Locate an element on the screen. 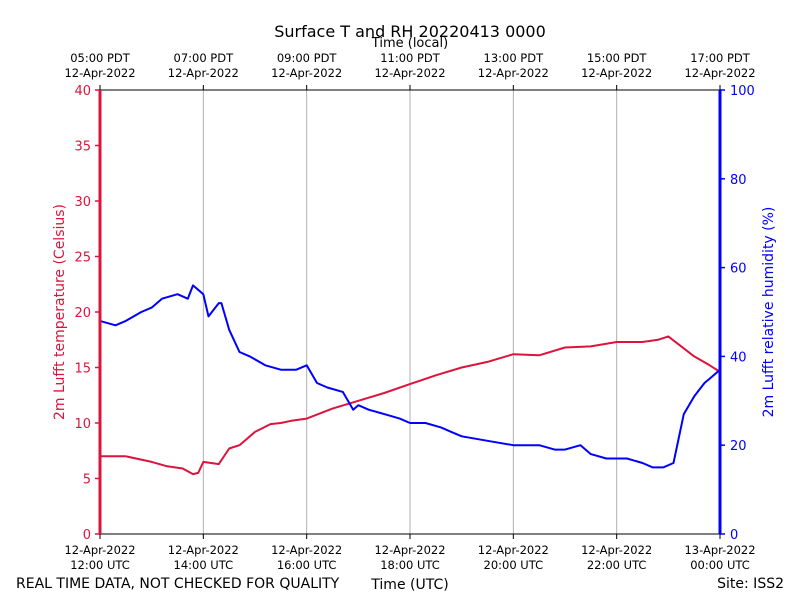  x-axis-label: Time (UTC) is located at coordinates (409, 585).